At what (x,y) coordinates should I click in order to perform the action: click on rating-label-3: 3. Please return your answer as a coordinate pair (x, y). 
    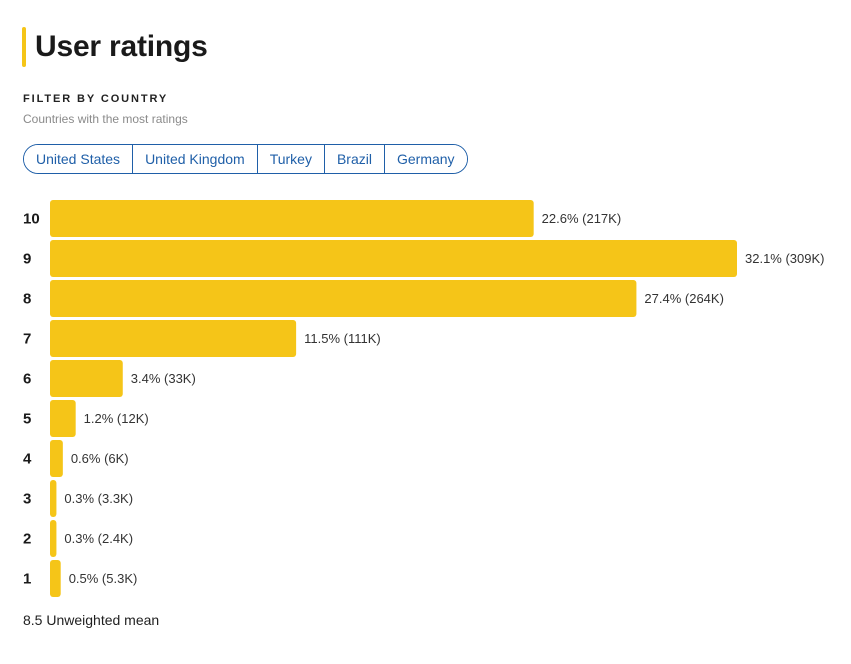
    Looking at the image, I should click on (27, 499).